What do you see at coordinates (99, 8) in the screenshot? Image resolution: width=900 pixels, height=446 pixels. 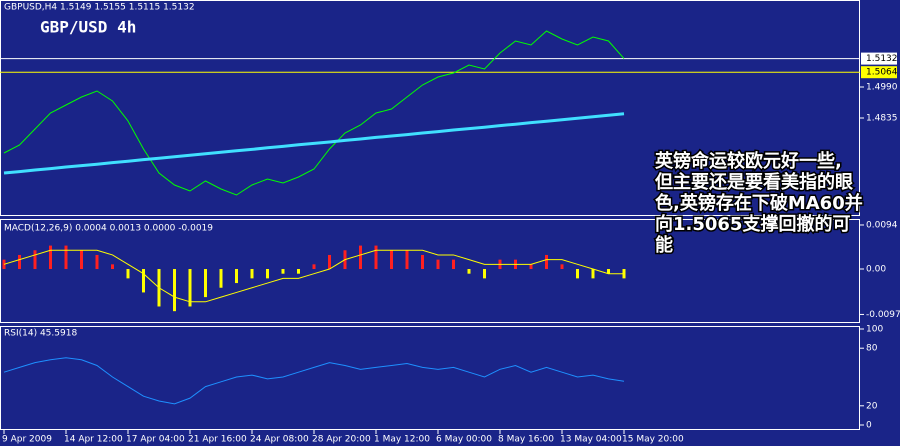 I see `symbol-info: GBPUSD,H4 1.5149 1.5155 1.5115 1.5132` at bounding box center [99, 8].